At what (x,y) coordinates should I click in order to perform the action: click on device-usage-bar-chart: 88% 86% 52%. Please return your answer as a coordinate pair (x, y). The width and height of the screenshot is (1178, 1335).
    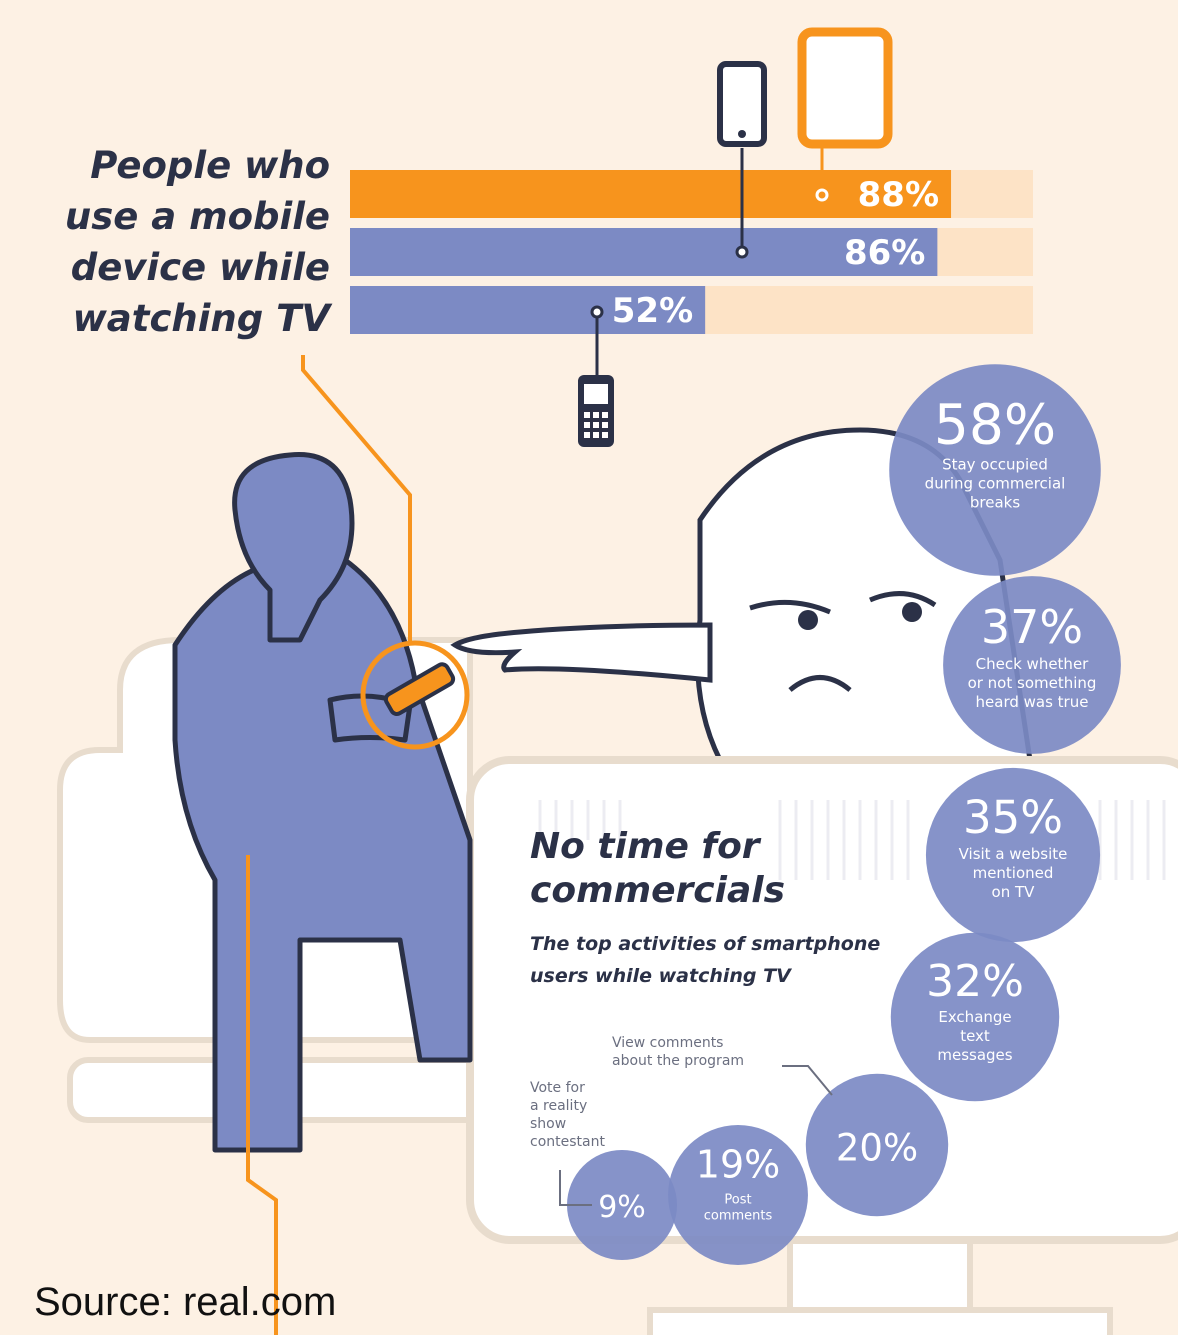
    Looking at the image, I should click on (691, 259).